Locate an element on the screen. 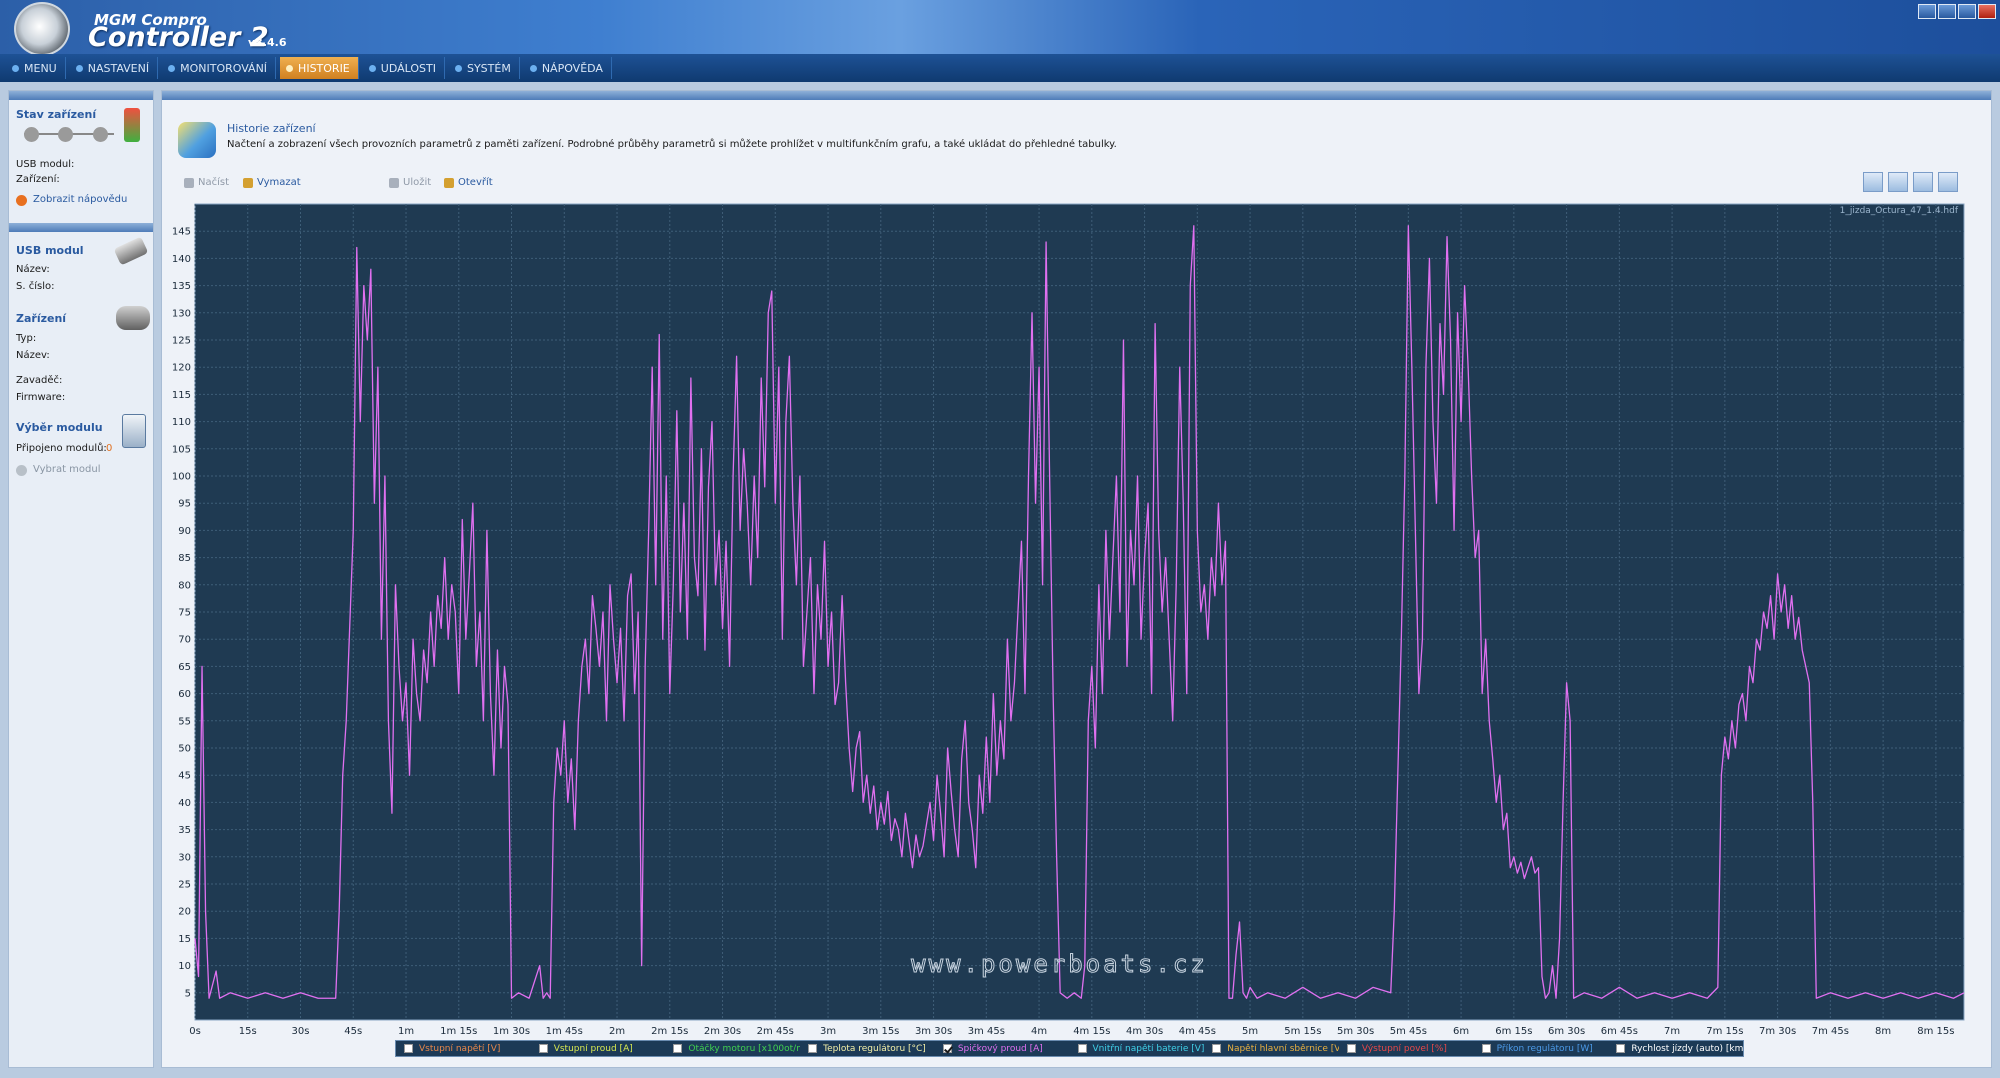  toolbar-button: Otevřít is located at coordinates (468, 182).